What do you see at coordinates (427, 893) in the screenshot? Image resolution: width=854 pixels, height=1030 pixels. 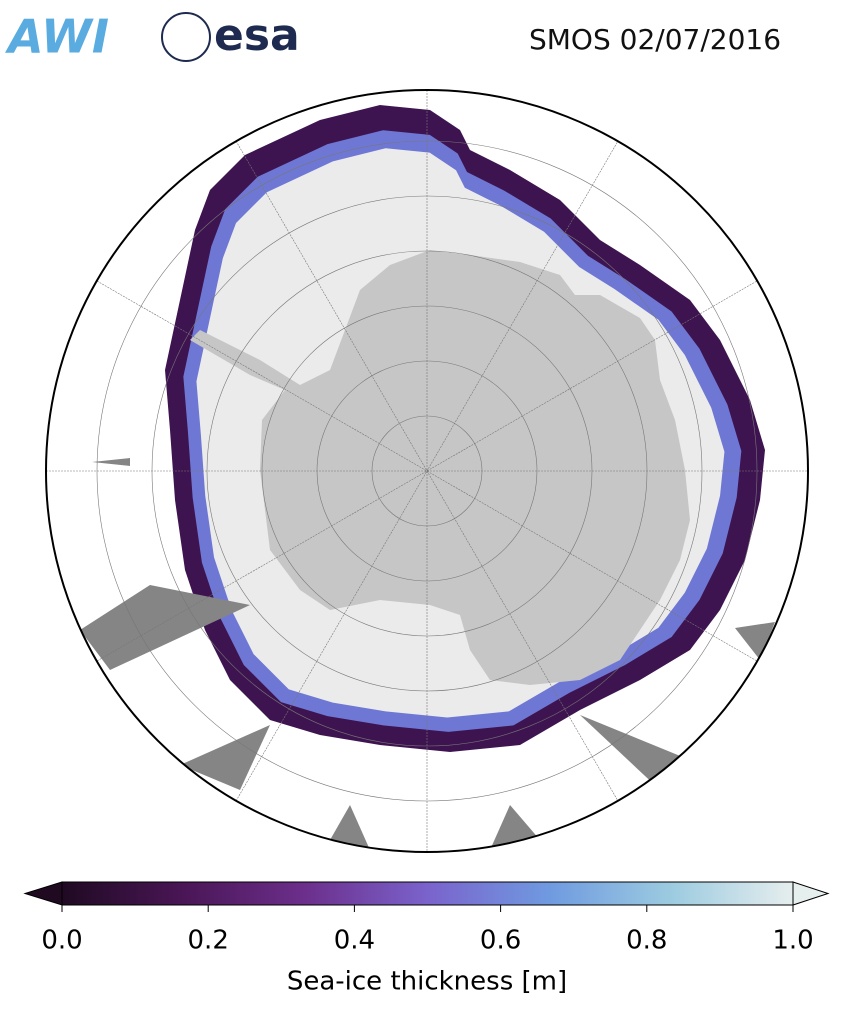 I see `colorbar-gradient` at bounding box center [427, 893].